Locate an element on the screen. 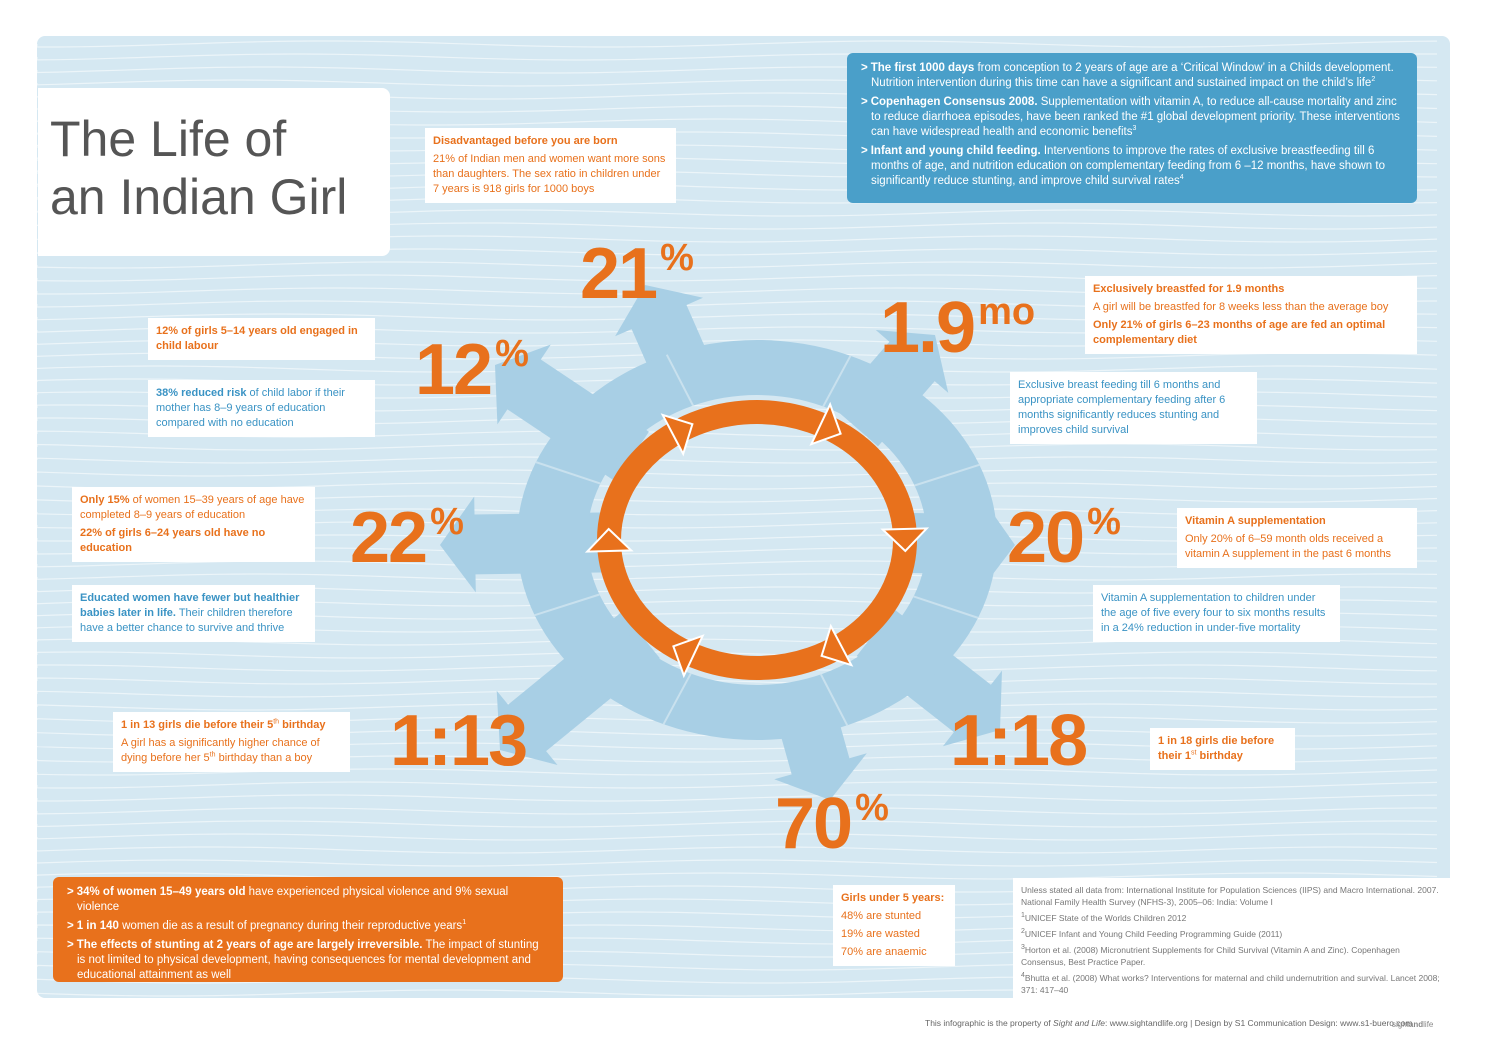  stat-unit: % is located at coordinates (447, 522).